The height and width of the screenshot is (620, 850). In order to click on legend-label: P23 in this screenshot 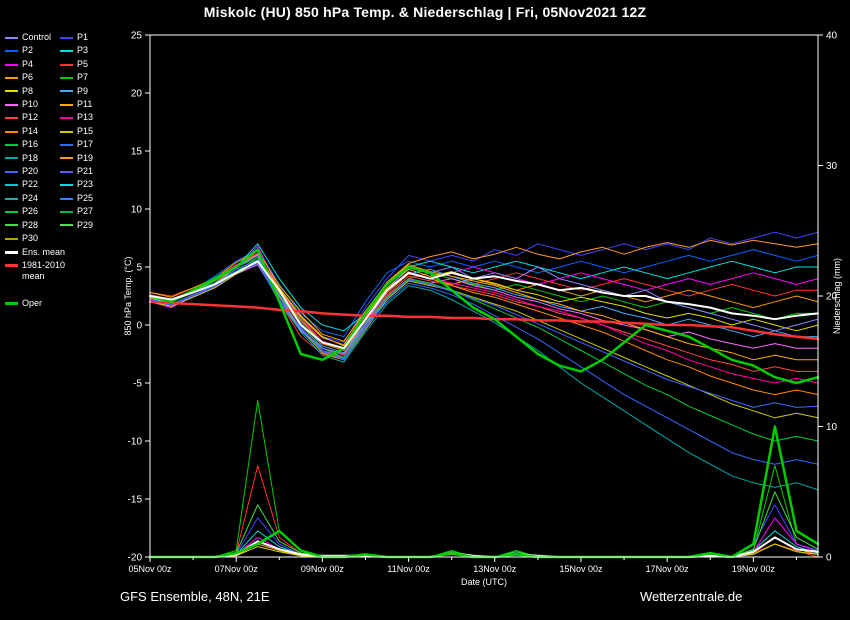, I will do `click(85, 184)`.